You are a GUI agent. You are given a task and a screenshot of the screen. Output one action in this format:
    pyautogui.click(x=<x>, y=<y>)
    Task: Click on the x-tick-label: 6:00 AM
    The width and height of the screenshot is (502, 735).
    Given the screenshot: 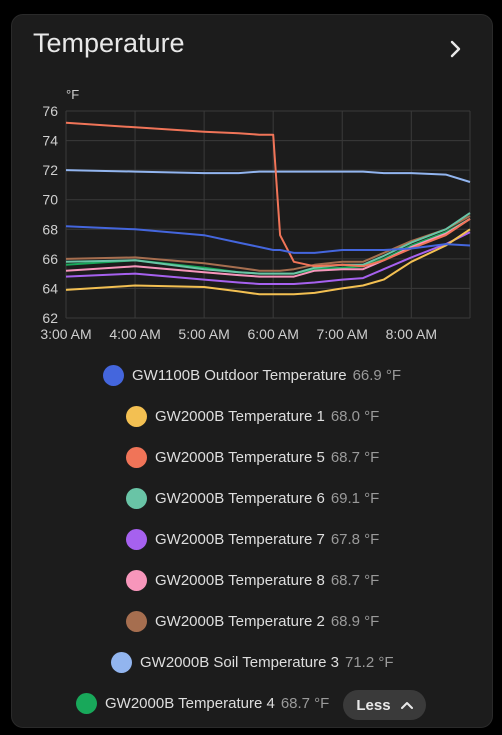 What is the action you would take?
    pyautogui.click(x=272, y=334)
    